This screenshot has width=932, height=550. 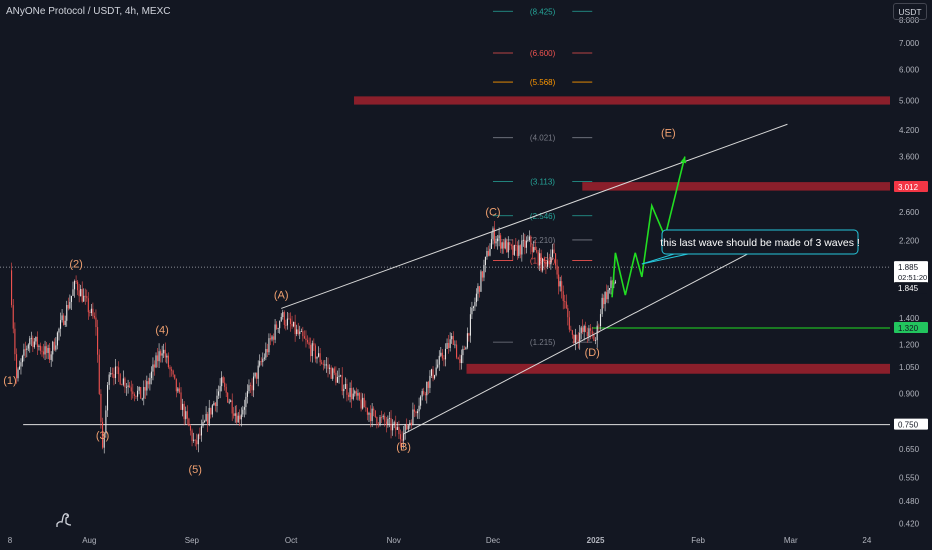 What do you see at coordinates (64, 520) in the screenshot?
I see `tradingview-logo-icon` at bounding box center [64, 520].